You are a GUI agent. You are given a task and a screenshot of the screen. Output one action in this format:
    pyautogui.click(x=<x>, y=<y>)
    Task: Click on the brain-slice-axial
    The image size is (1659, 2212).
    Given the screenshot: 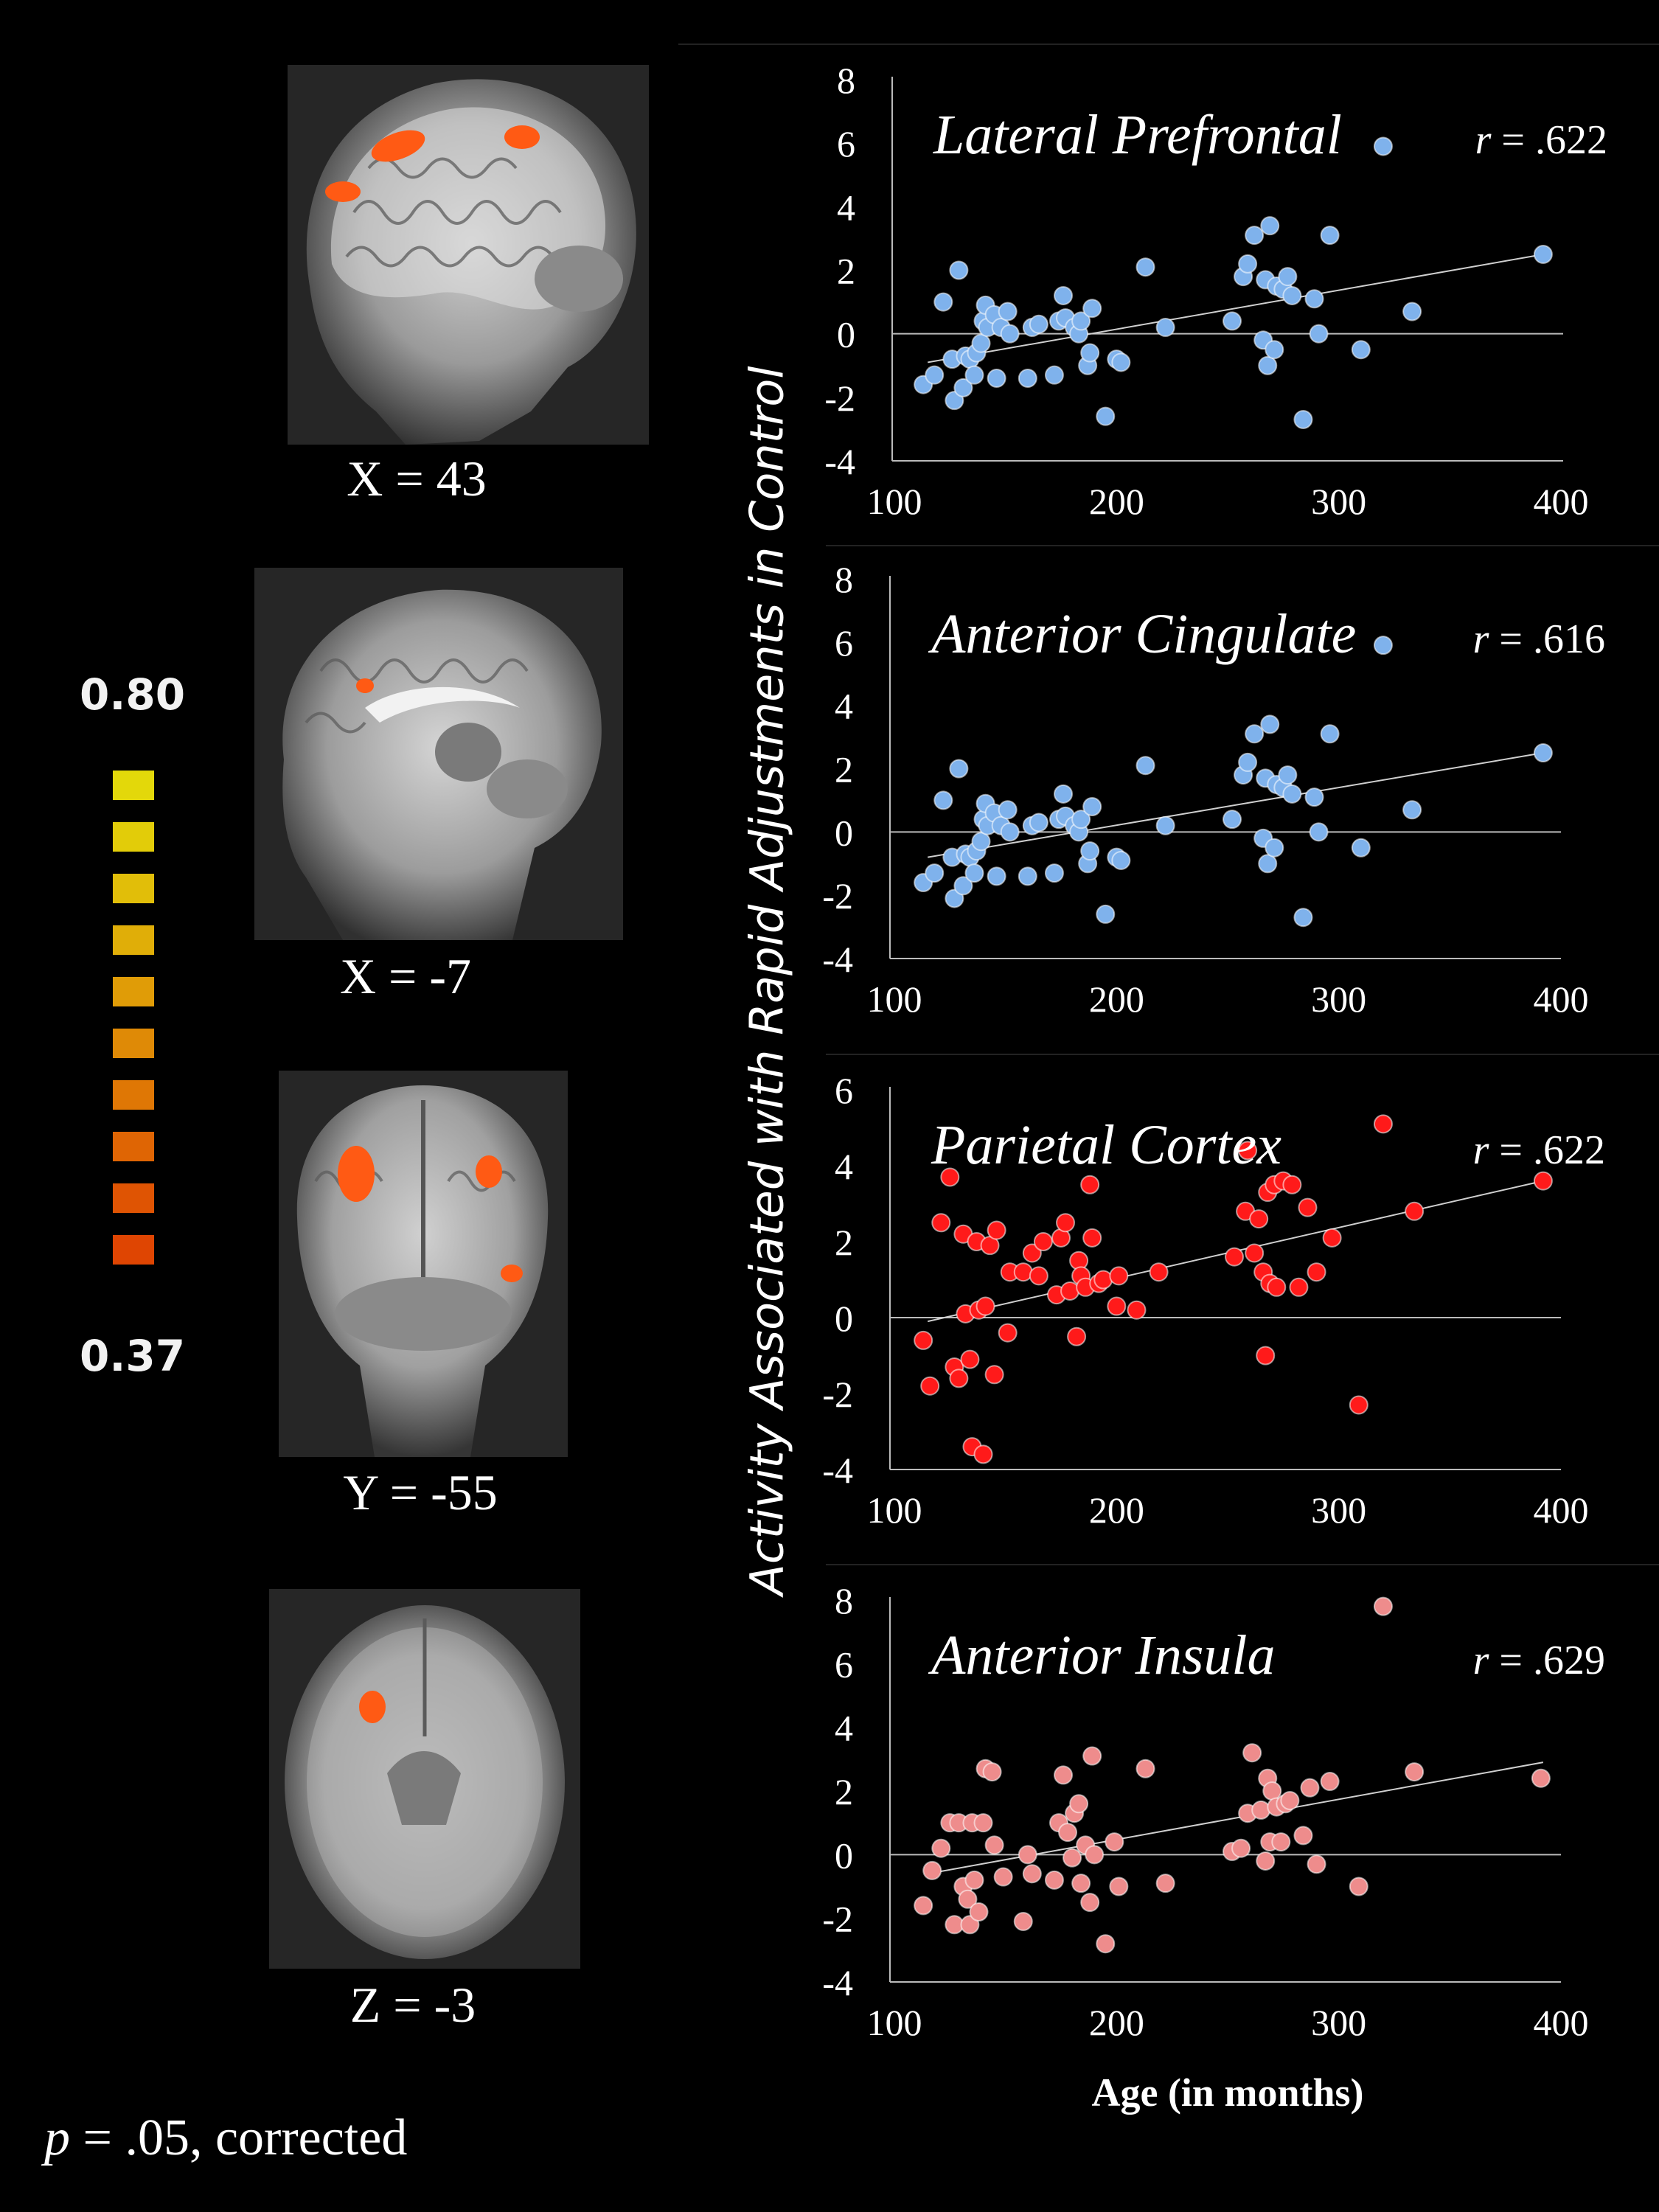 What is the action you would take?
    pyautogui.click(x=424, y=1779)
    